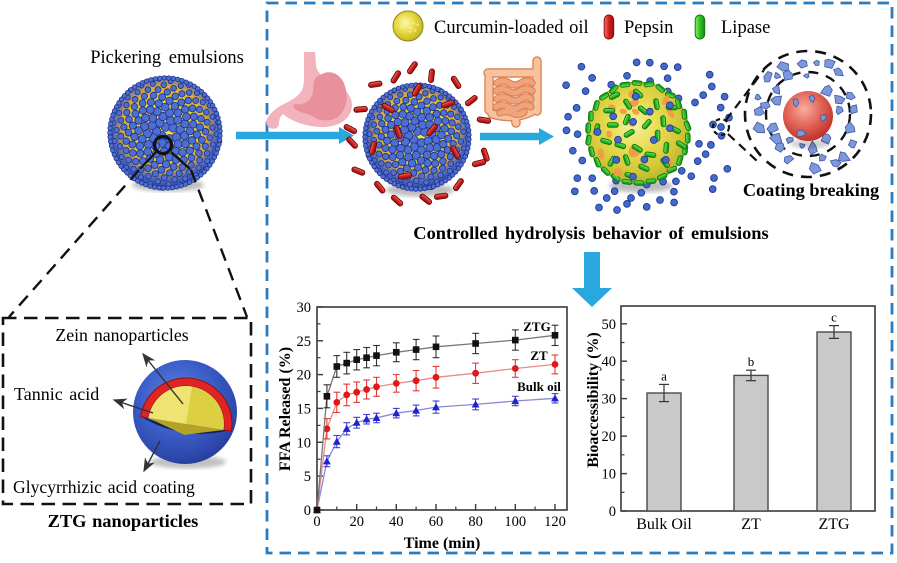 The image size is (897, 563). What do you see at coordinates (285, 409) in the screenshot?
I see `svg-text: FFA Released (%)` at bounding box center [285, 409].